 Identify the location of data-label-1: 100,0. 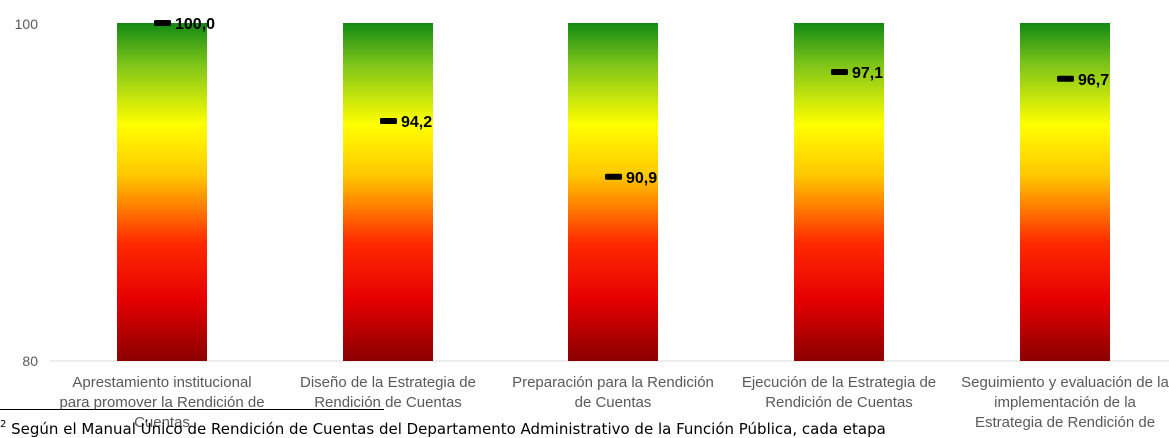
(195, 24).